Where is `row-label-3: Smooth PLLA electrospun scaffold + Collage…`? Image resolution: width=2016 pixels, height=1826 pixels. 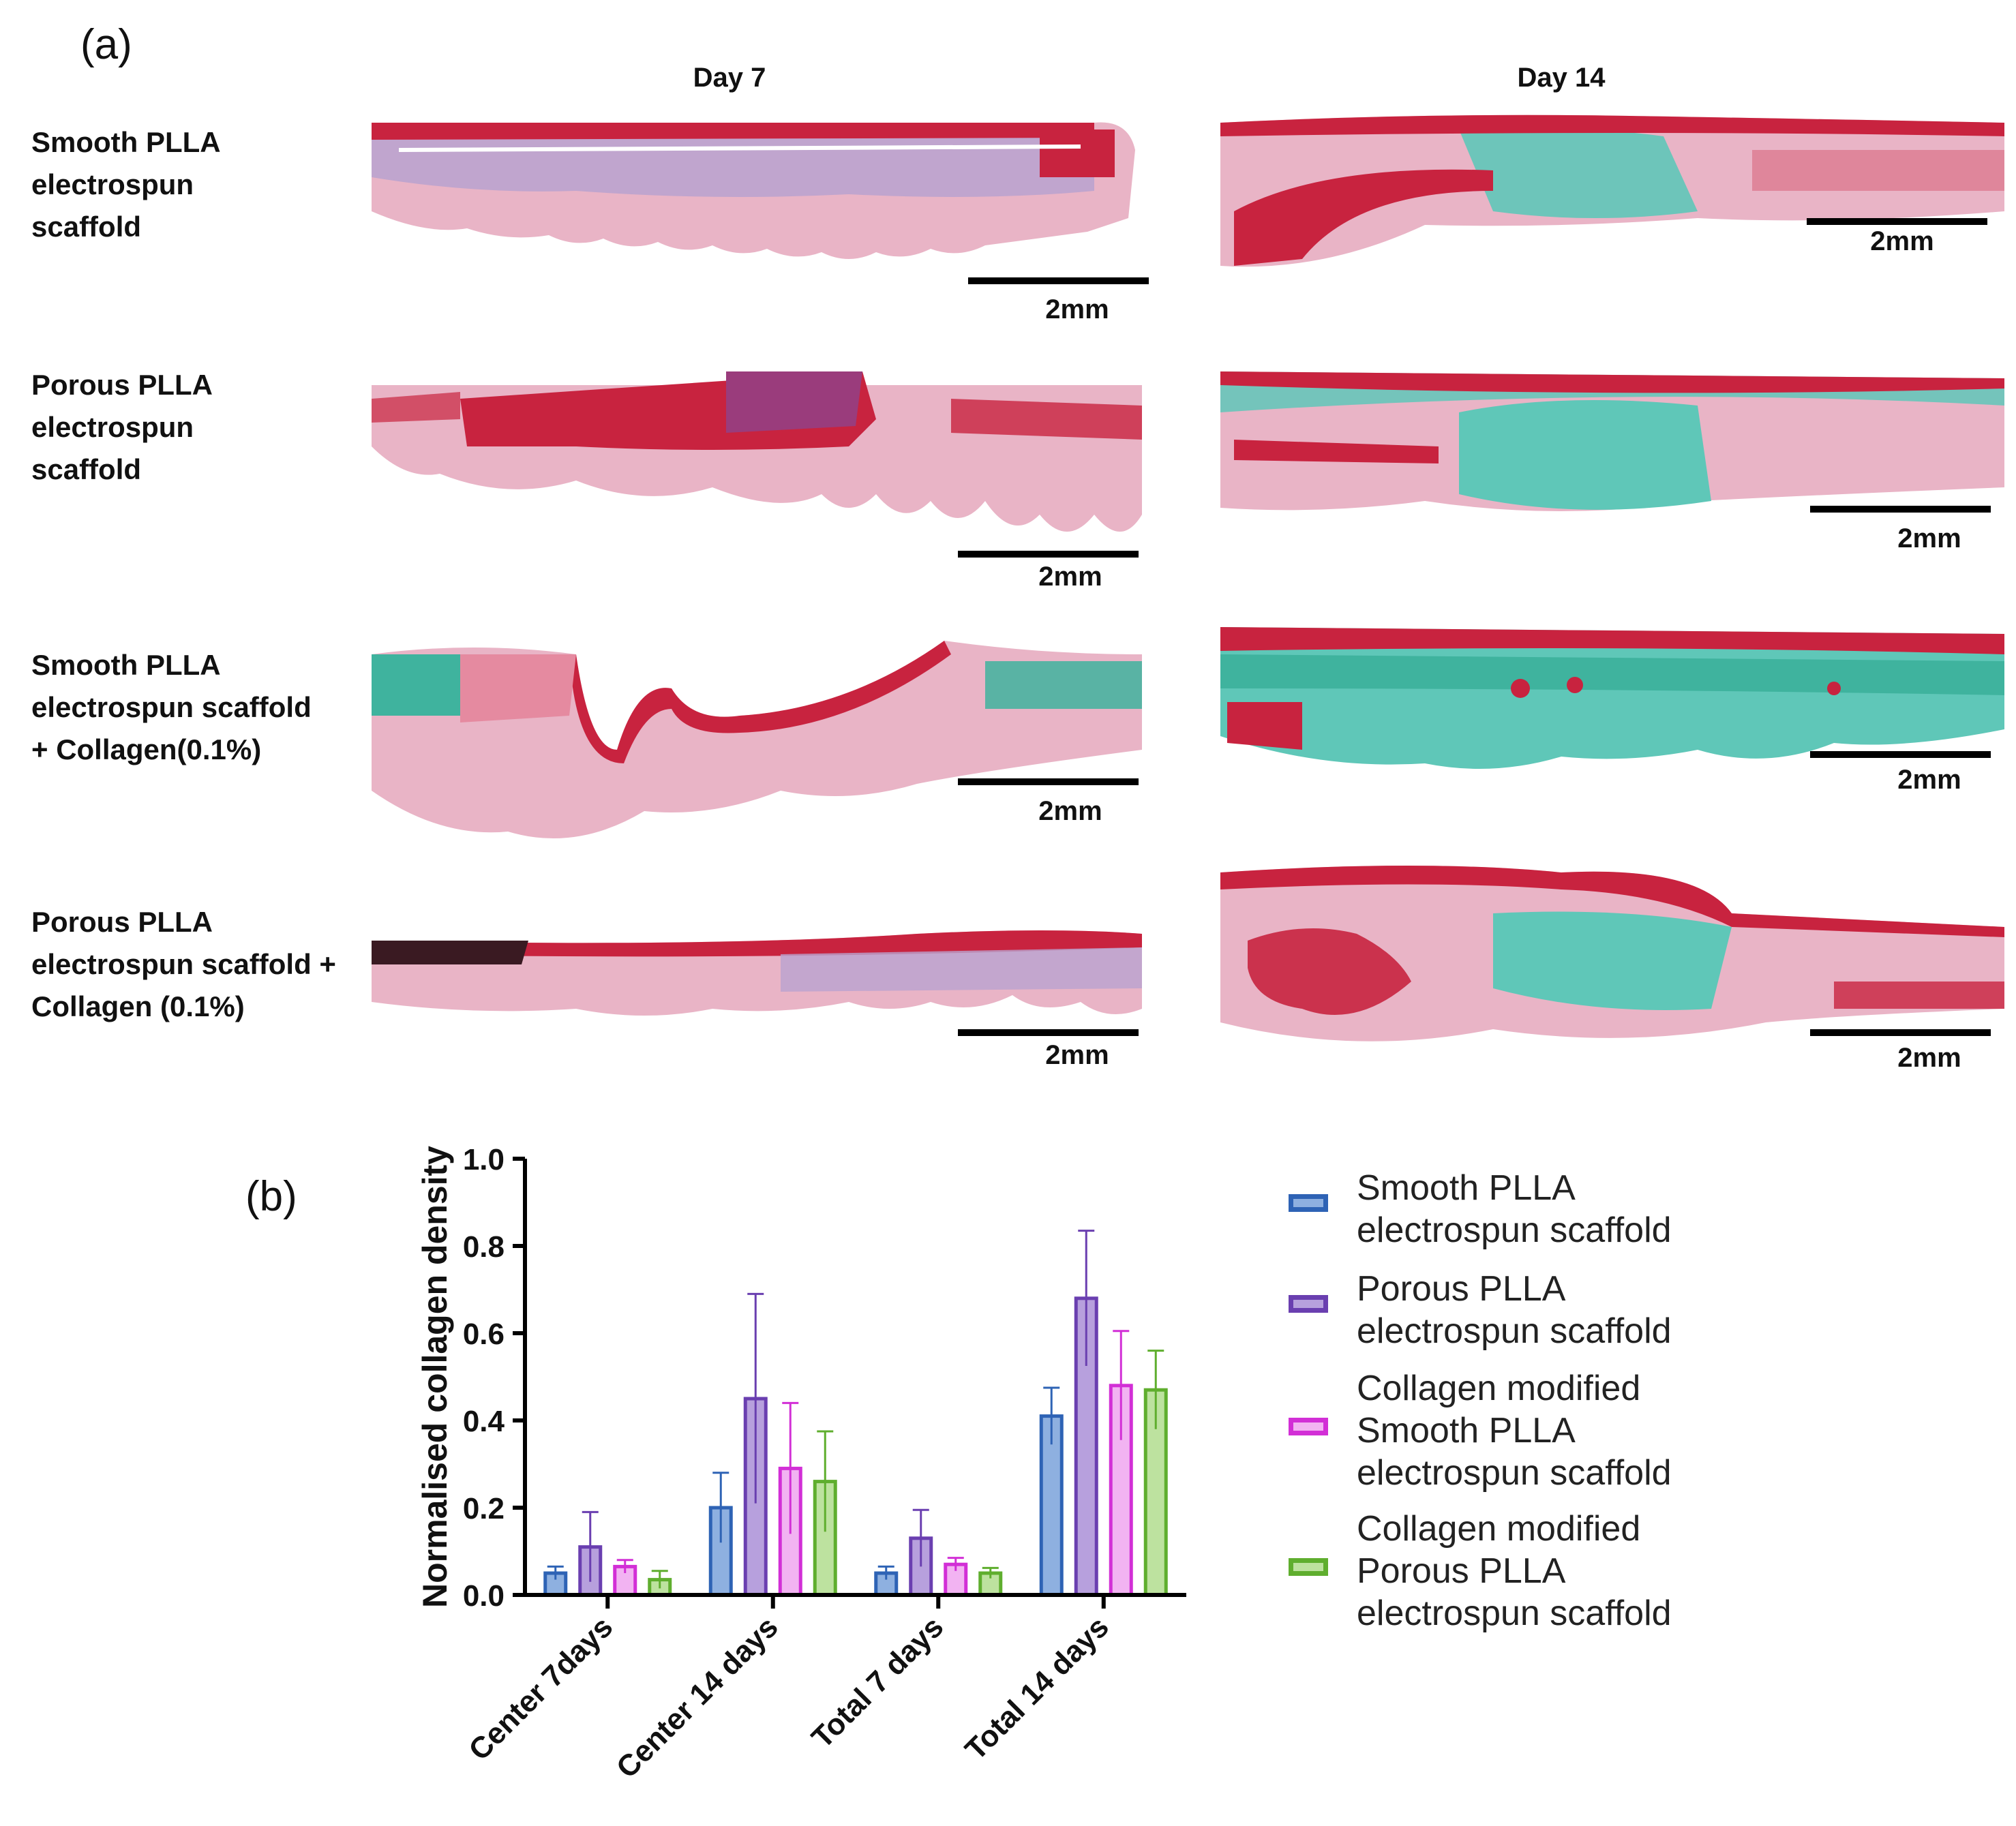 row-label-3: Smooth PLLA electrospun scaffold + Collage… is located at coordinates (172, 707).